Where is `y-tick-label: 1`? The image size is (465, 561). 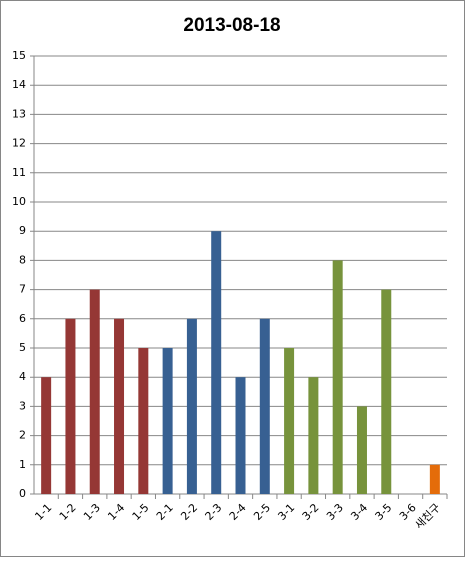
y-tick-label: 1 is located at coordinates (22, 464).